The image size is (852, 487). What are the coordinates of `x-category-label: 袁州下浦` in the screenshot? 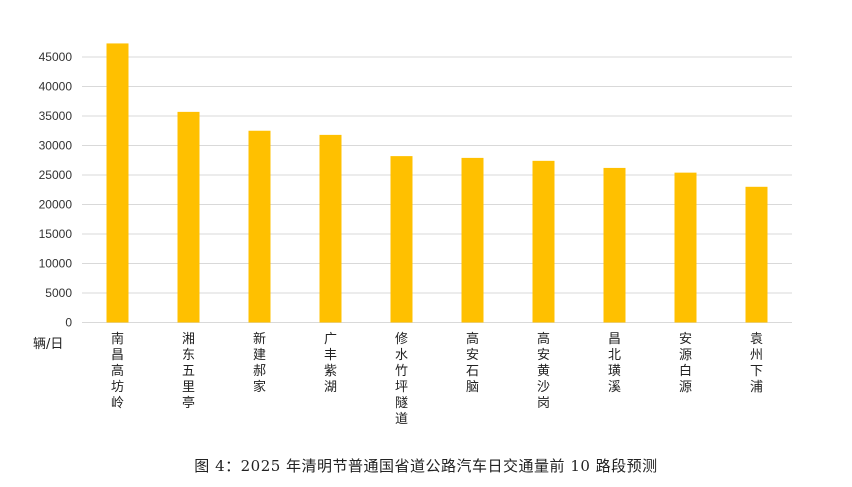 It's located at (756, 363).